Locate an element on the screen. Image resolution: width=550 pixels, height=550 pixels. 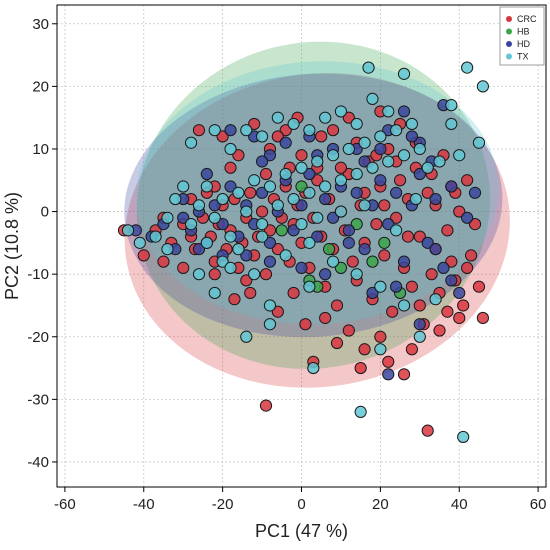
y-tick-label: -20 is located at coordinates (38, 337).